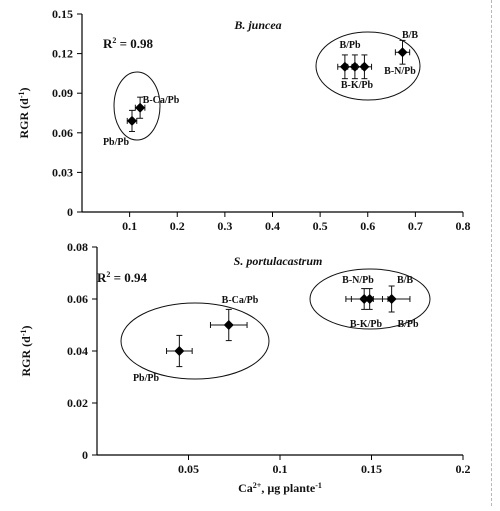 The image size is (500, 511). Describe the element at coordinates (77, 247) in the screenshot. I see `y-tick-label: 0.08` at that location.